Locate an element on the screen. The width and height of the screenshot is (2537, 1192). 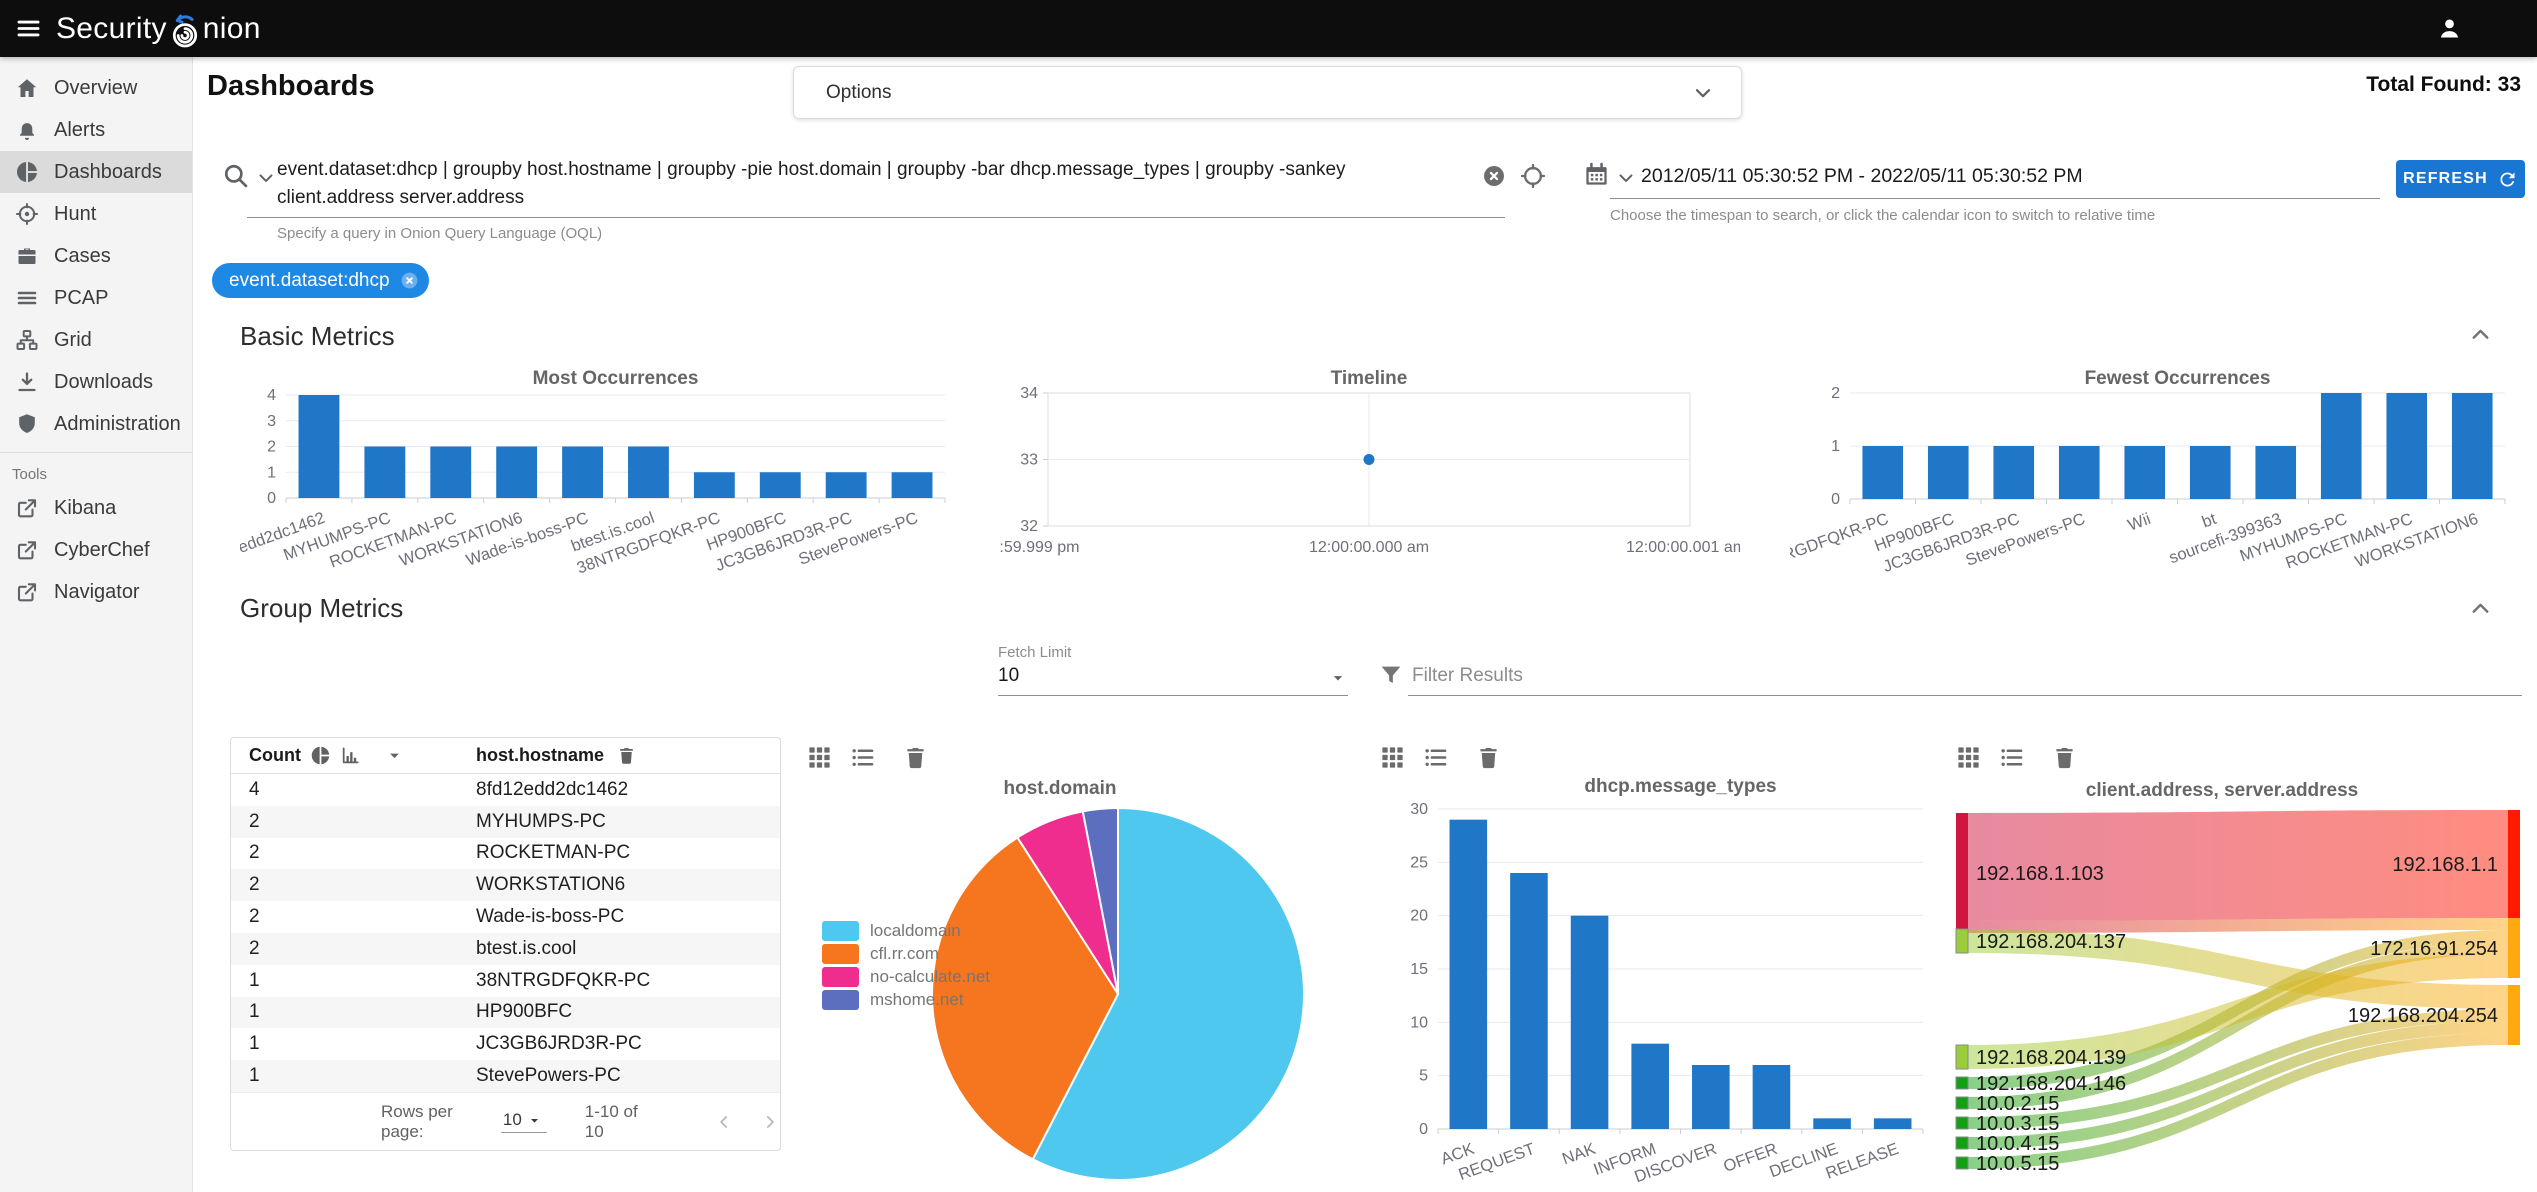
remove-column-trash-icon is located at coordinates (626, 755).